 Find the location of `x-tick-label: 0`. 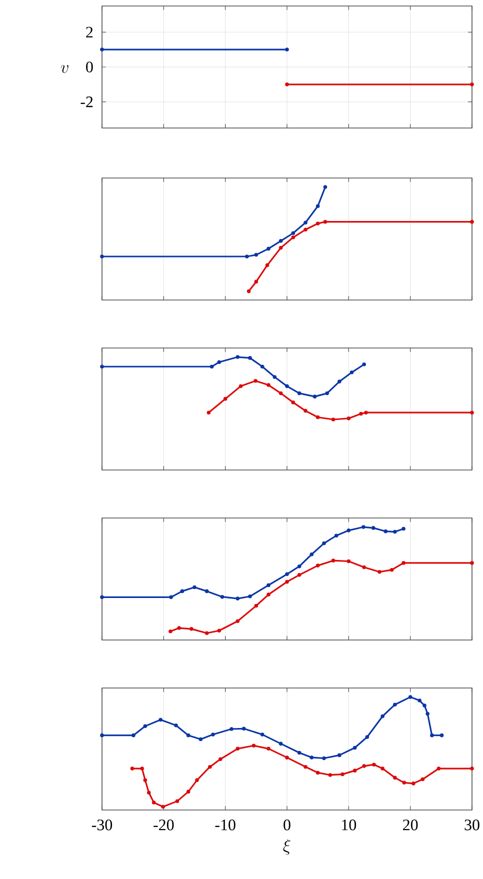

x-tick-label: 0 is located at coordinates (287, 825).